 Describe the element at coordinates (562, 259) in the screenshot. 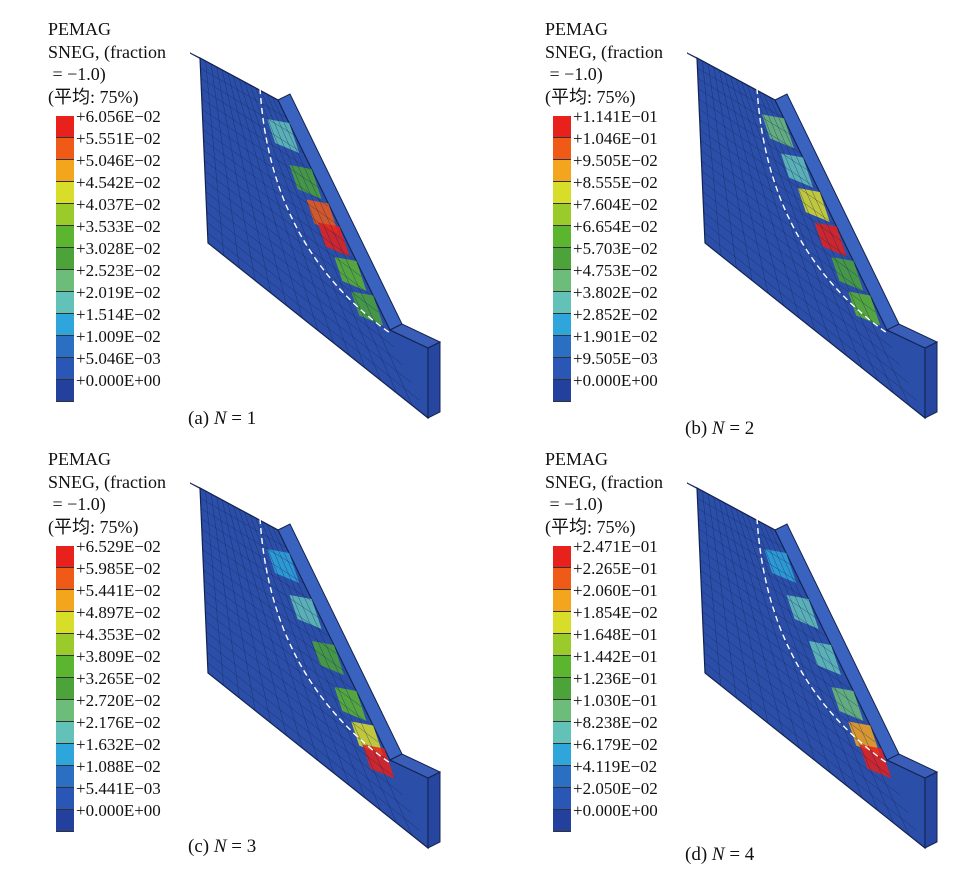

I see `color-legend` at that location.